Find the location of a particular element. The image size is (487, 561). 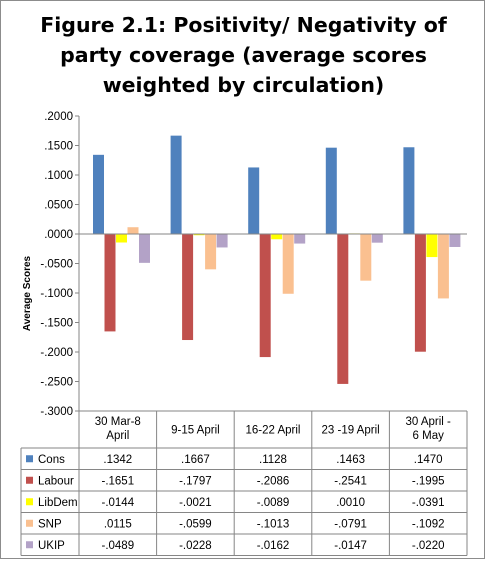

legend-label-cons: Cons is located at coordinates (51, 460).